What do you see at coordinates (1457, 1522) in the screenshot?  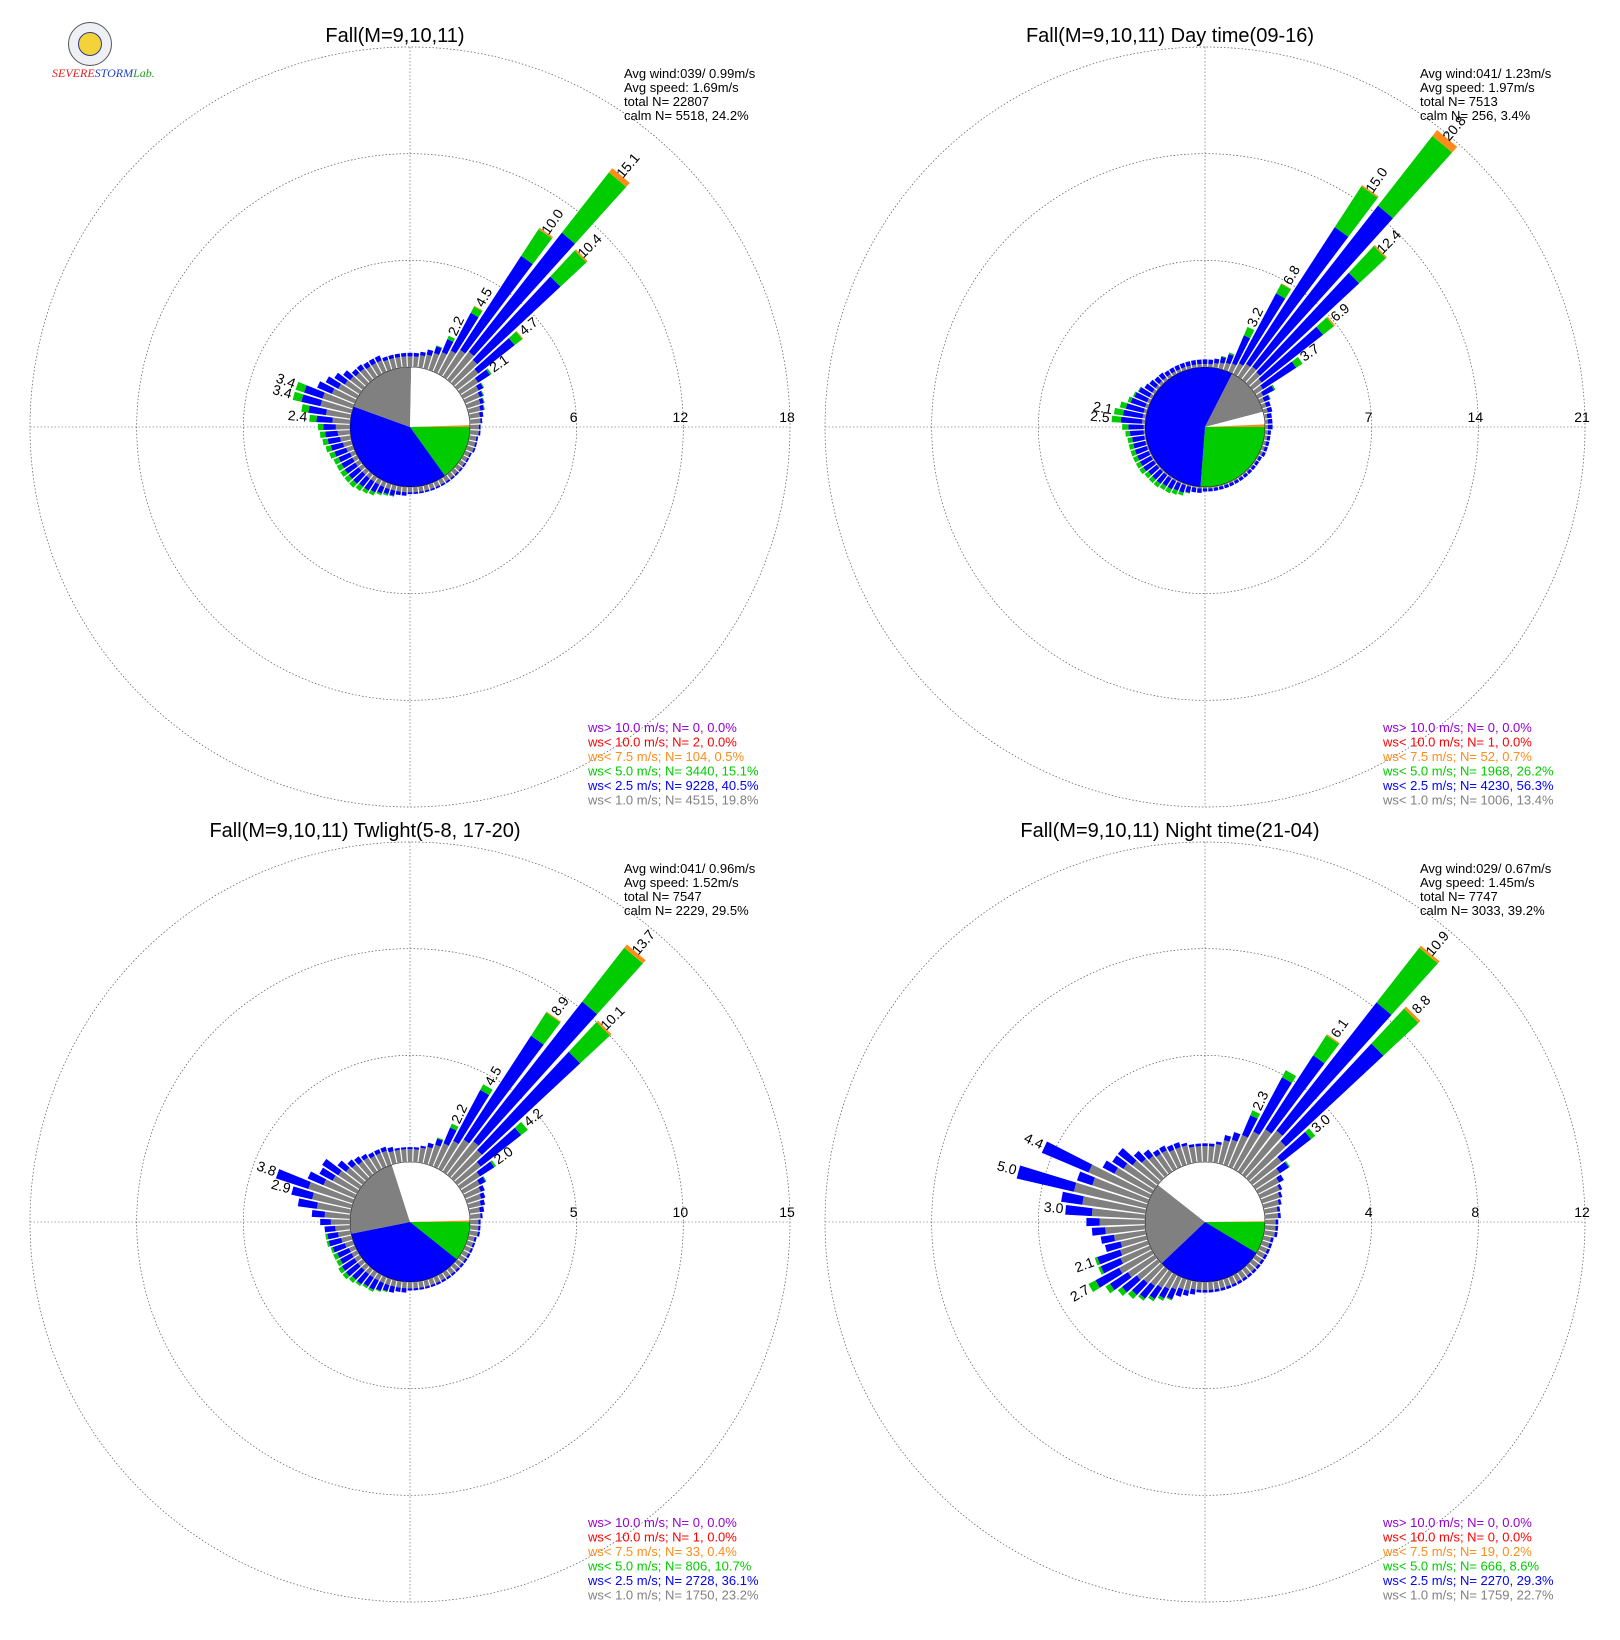 I see `legend-entry: ws> 10.0 m/s; N= 0, 0.0%` at bounding box center [1457, 1522].